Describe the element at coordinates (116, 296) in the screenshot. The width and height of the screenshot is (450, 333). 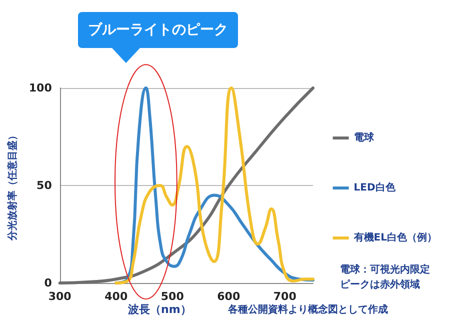
I see `x-tick-label: 400` at that location.